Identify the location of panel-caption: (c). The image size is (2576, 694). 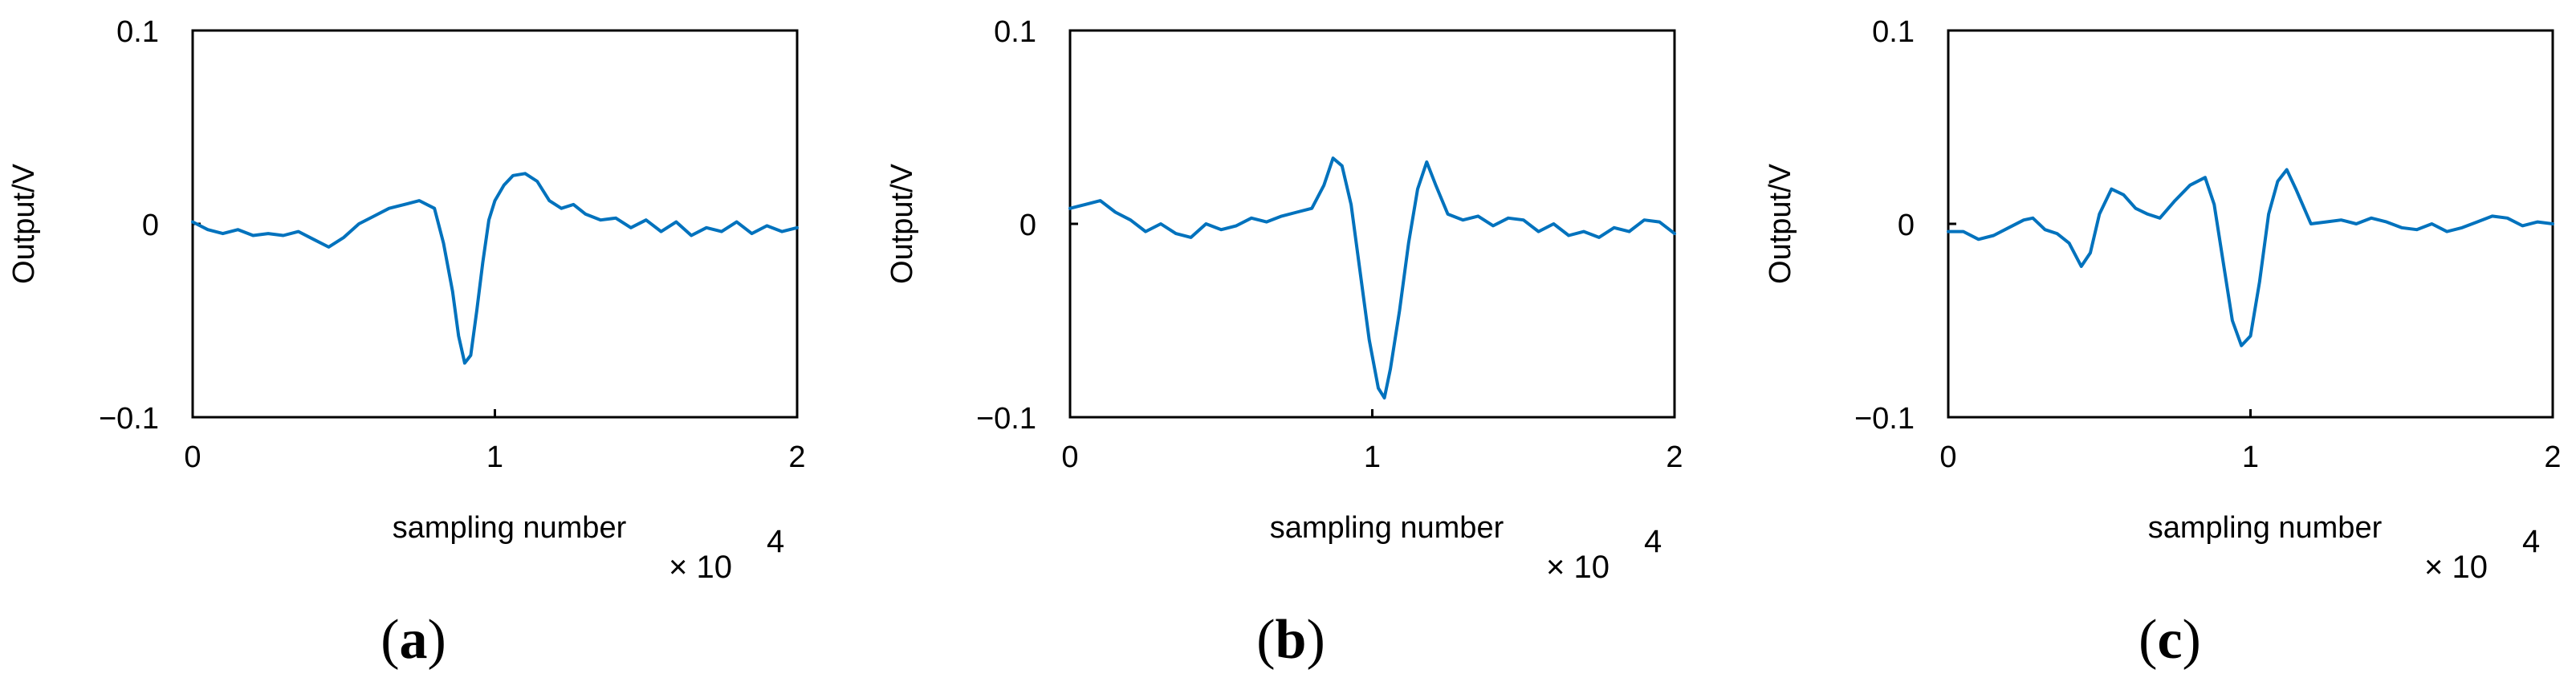
(2170, 640).